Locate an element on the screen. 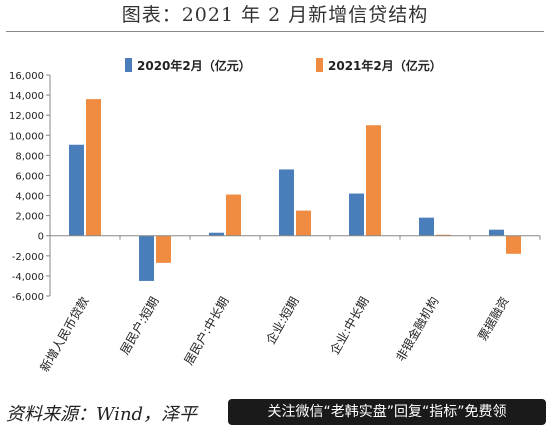 The height and width of the screenshot is (427, 550). y-tick-label: -4,000 is located at coordinates (28, 277).